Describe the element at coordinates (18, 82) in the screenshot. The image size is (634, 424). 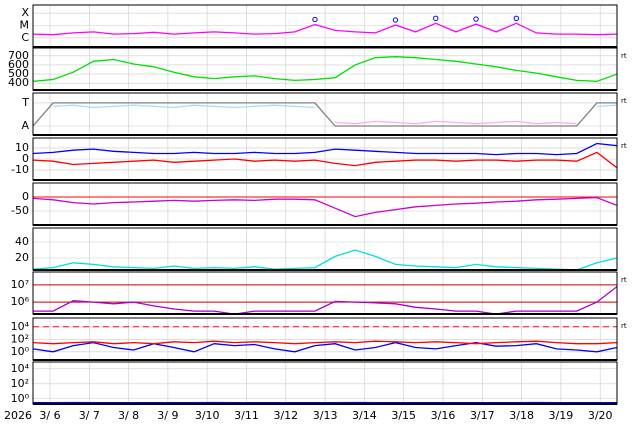
I see `y-tick-label: 400` at that location.